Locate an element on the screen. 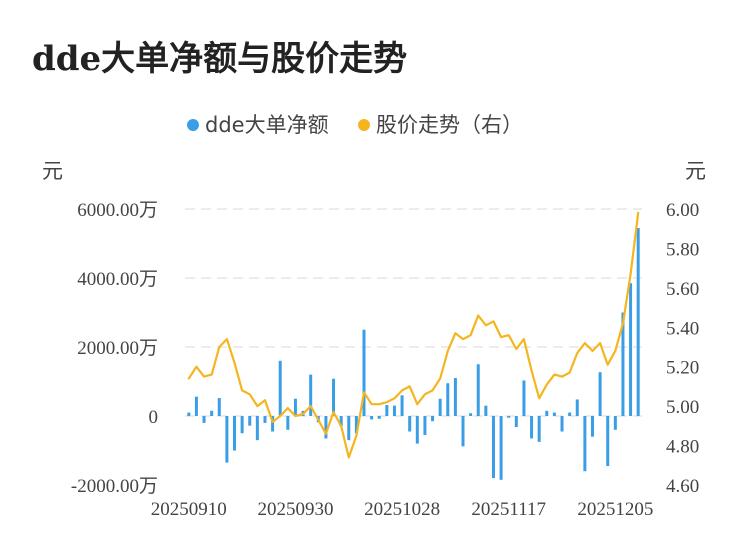 The image size is (750, 558). x-axis-ticks: 20250910 20250930 20251028 20251117 20251205 is located at coordinates (402, 509).